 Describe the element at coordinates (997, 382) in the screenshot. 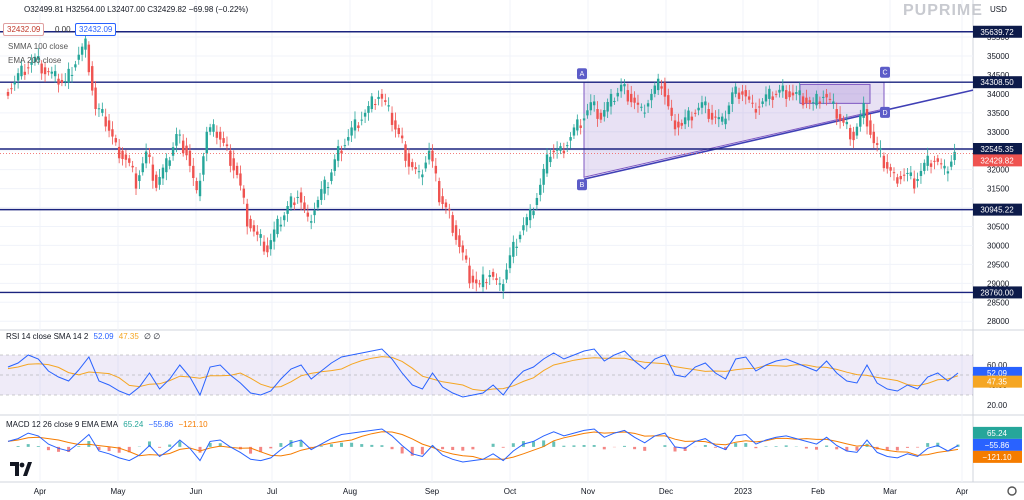

I see `rsi-sma-label: 47.35` at that location.